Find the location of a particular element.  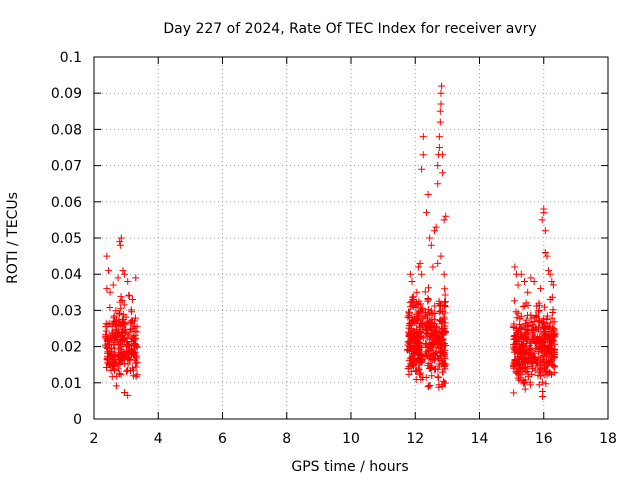

y-tick-label: 0.02 is located at coordinates (66, 348).